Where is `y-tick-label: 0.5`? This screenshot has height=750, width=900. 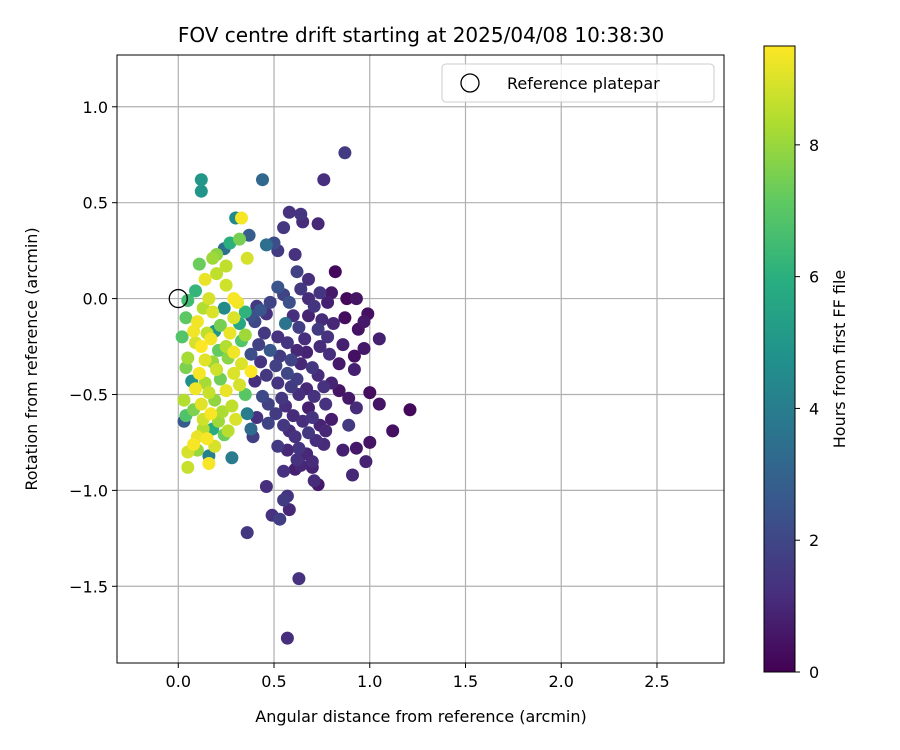 y-tick-label: 0.5 is located at coordinates (95, 203).